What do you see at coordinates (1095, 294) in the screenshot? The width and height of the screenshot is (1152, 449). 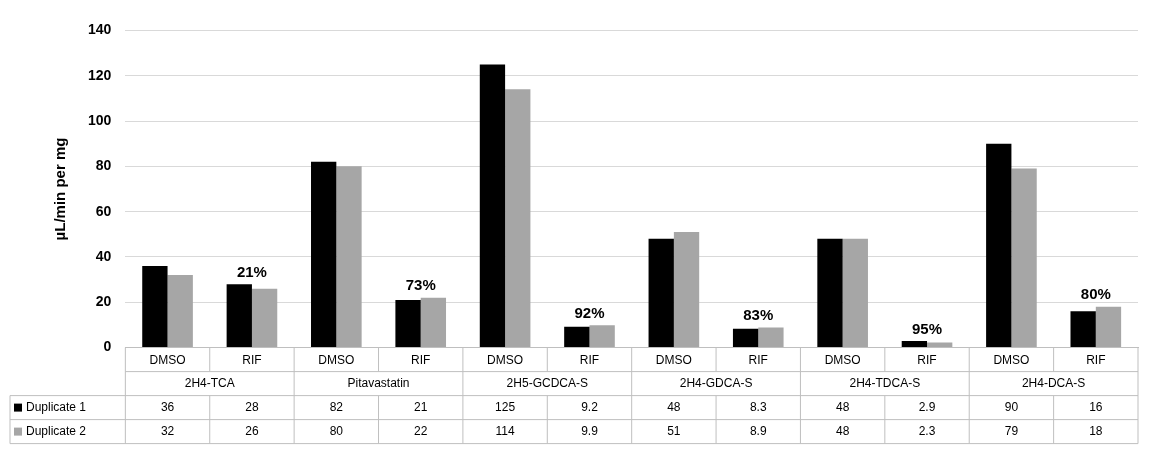 I see `annotation: 80%` at bounding box center [1095, 294].